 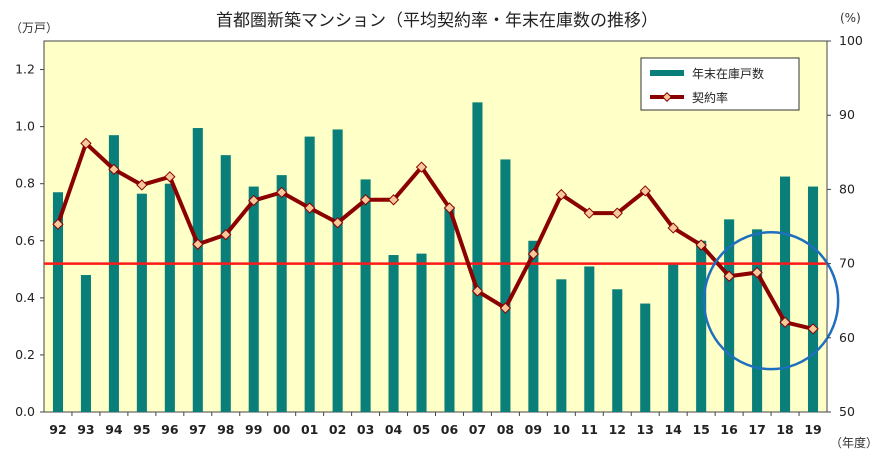 I want to click on x-tick-label: 07, so click(x=477, y=429).